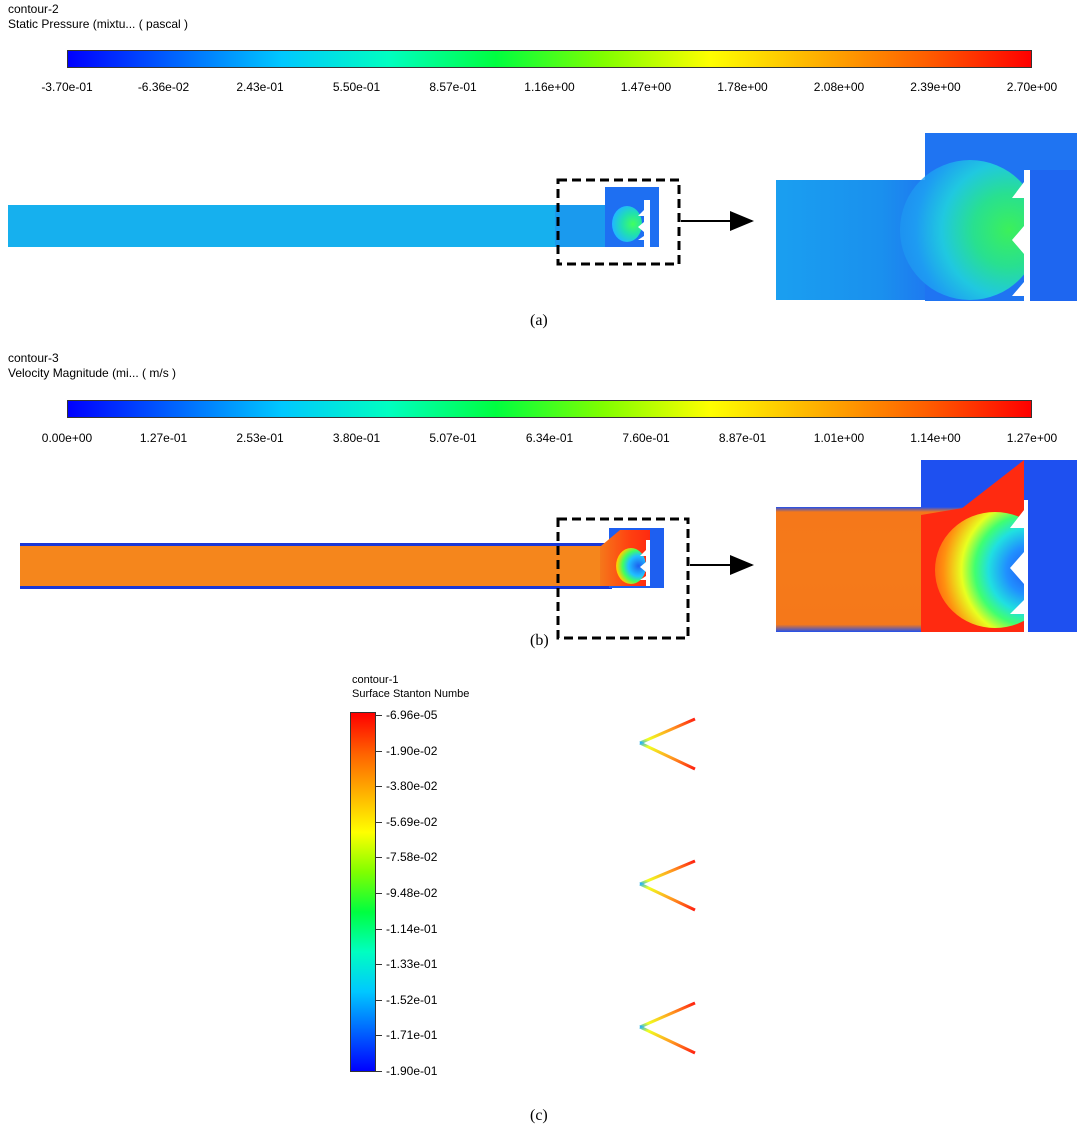 This screenshot has height=1129, width=1080. What do you see at coordinates (641, 225) in the screenshot?
I see `panel-a-ribs` at bounding box center [641, 225].